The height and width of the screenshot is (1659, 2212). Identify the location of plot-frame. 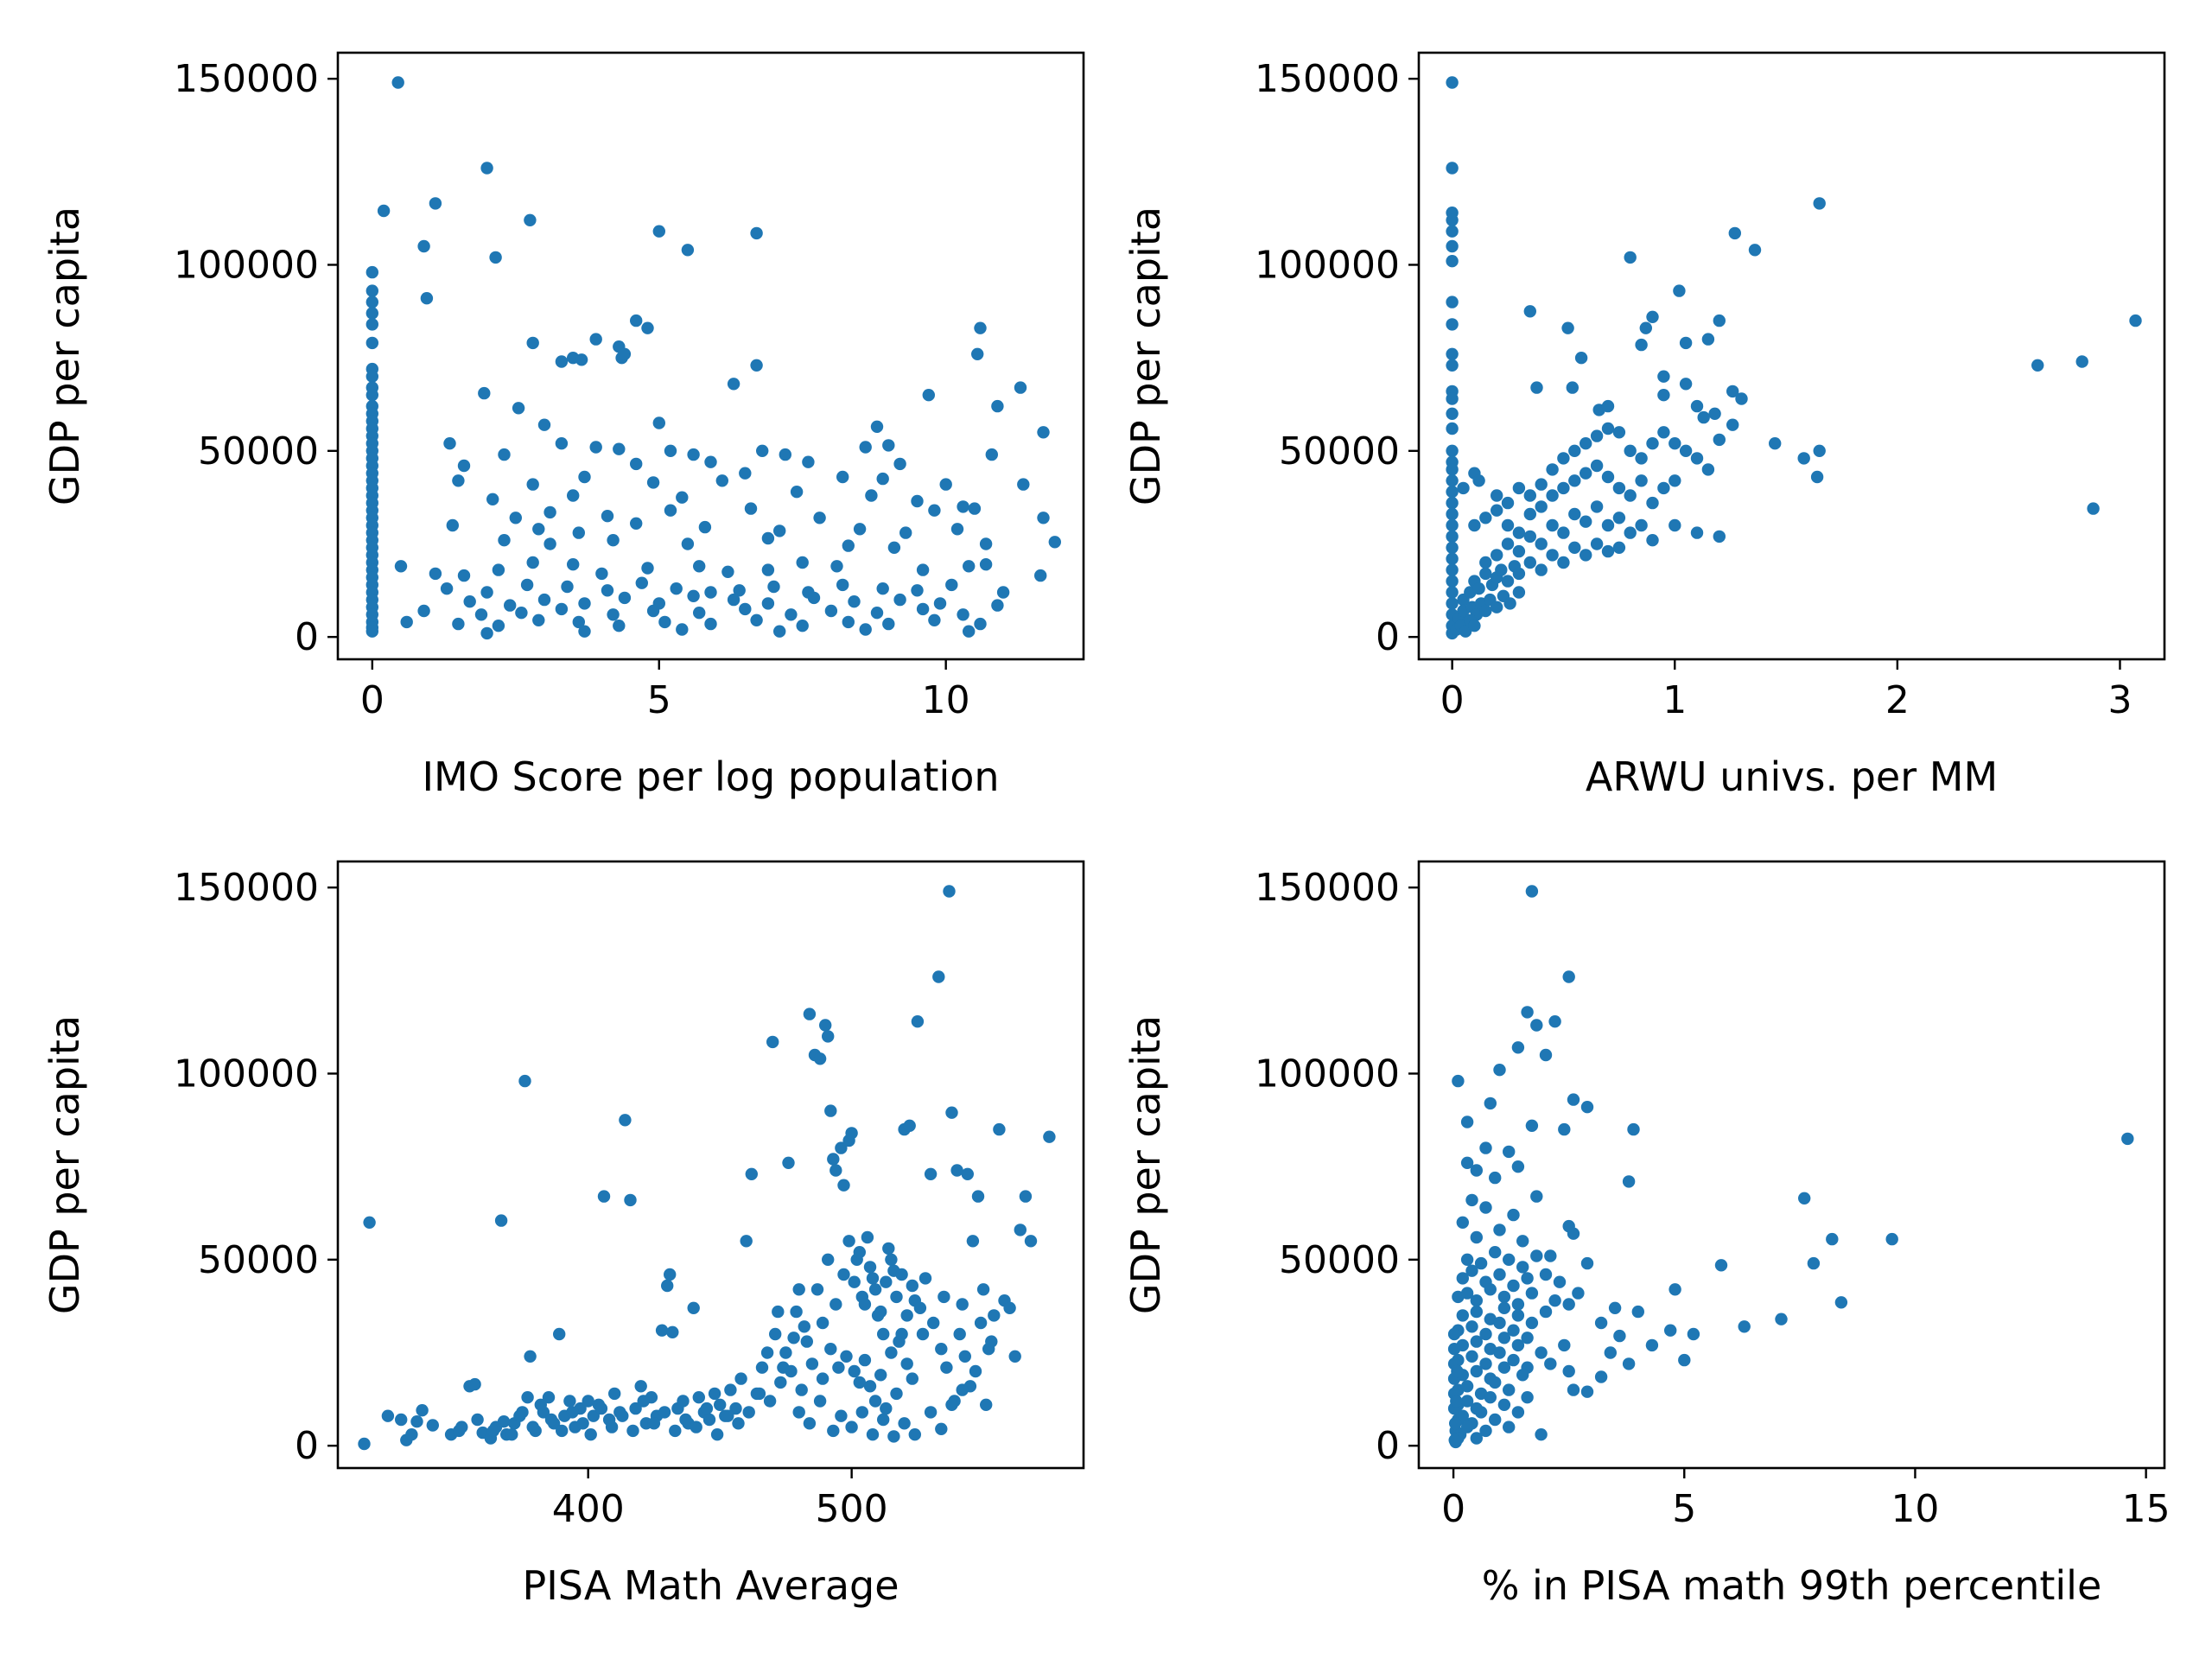
(1792, 356).